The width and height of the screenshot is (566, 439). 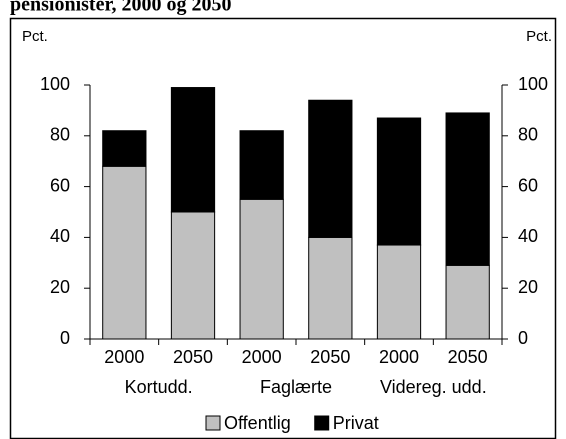 What do you see at coordinates (528, 236) in the screenshot?
I see `y2-tick-label: 40` at bounding box center [528, 236].